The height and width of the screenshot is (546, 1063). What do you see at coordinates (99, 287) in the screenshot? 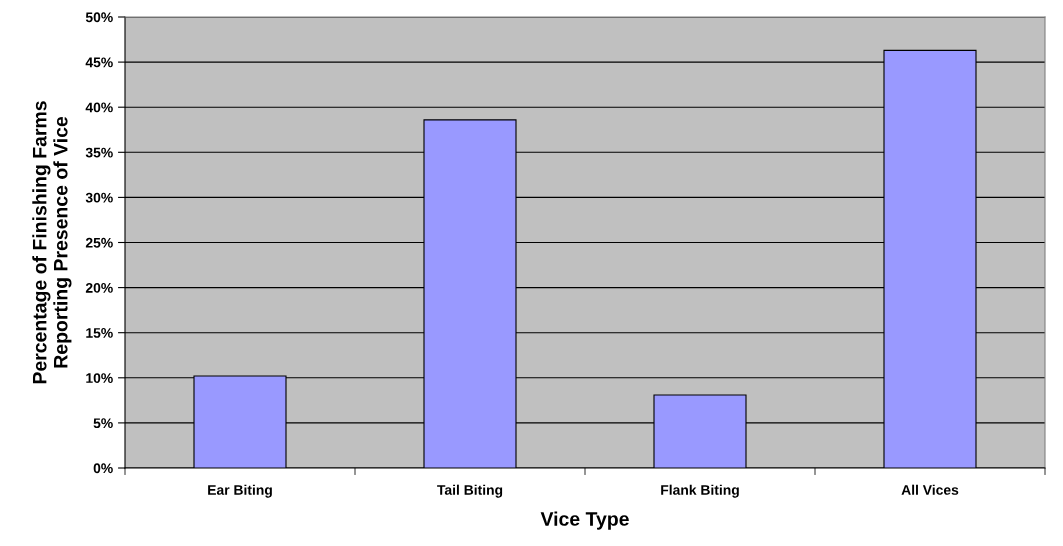
I see `y-tick-label: 20%` at bounding box center [99, 287].